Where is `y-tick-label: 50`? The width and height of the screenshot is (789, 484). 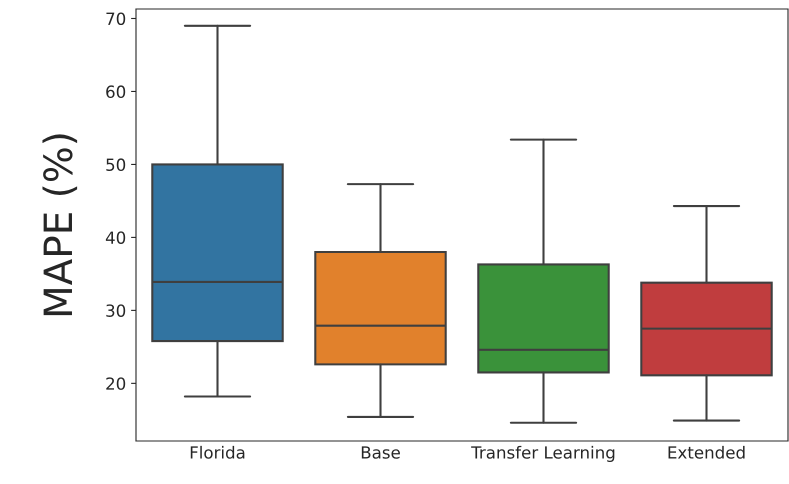 y-tick-label: 50 is located at coordinates (116, 164).